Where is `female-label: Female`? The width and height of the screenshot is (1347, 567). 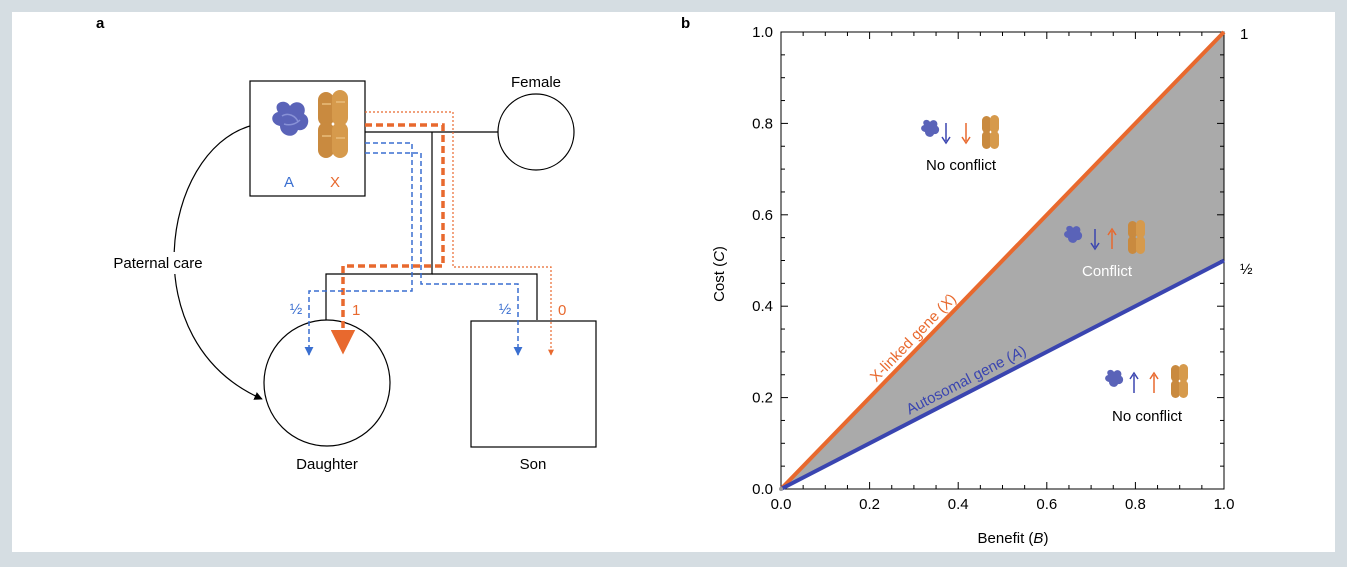
female-label: Female is located at coordinates (536, 82).